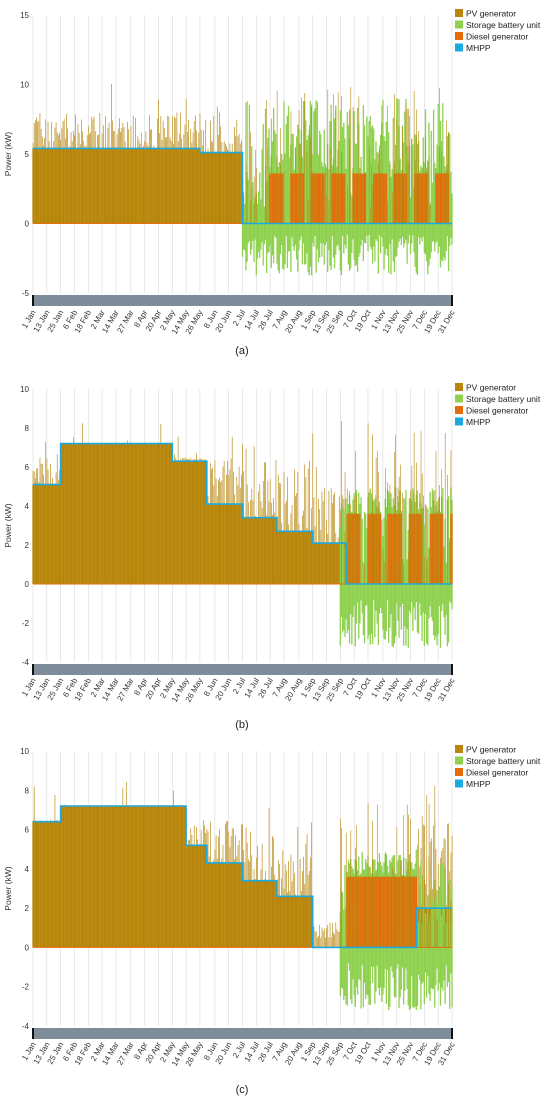 This screenshot has width=550, height=1110. I want to click on mhpp-line, so click(242, 513).